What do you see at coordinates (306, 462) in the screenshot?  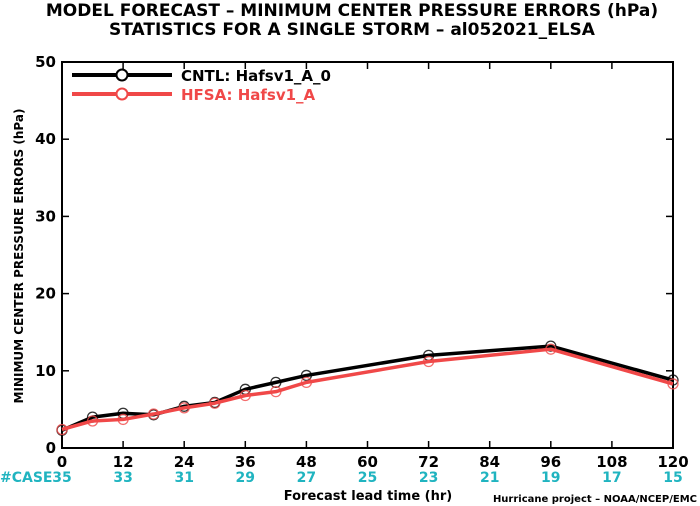 I see `x-tick-label: 48` at bounding box center [306, 462].